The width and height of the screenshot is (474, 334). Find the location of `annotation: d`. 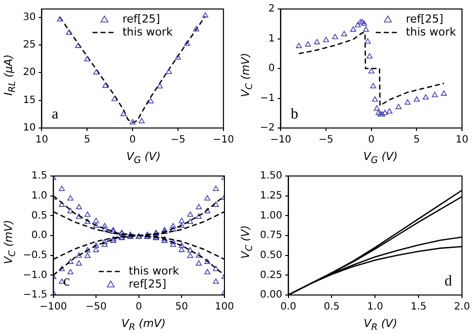

annotation: d is located at coordinates (448, 281).